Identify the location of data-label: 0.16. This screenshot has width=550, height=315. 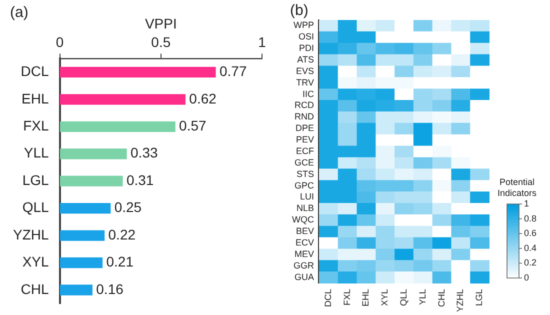
(110, 288).